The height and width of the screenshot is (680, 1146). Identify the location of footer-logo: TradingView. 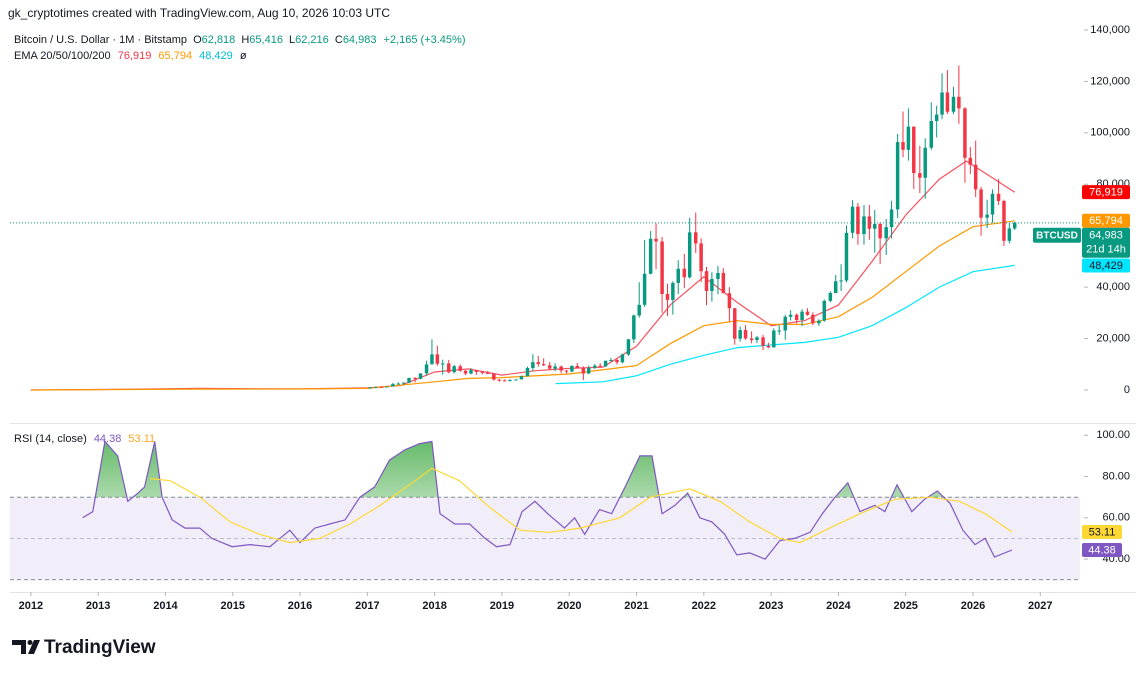
(84, 647).